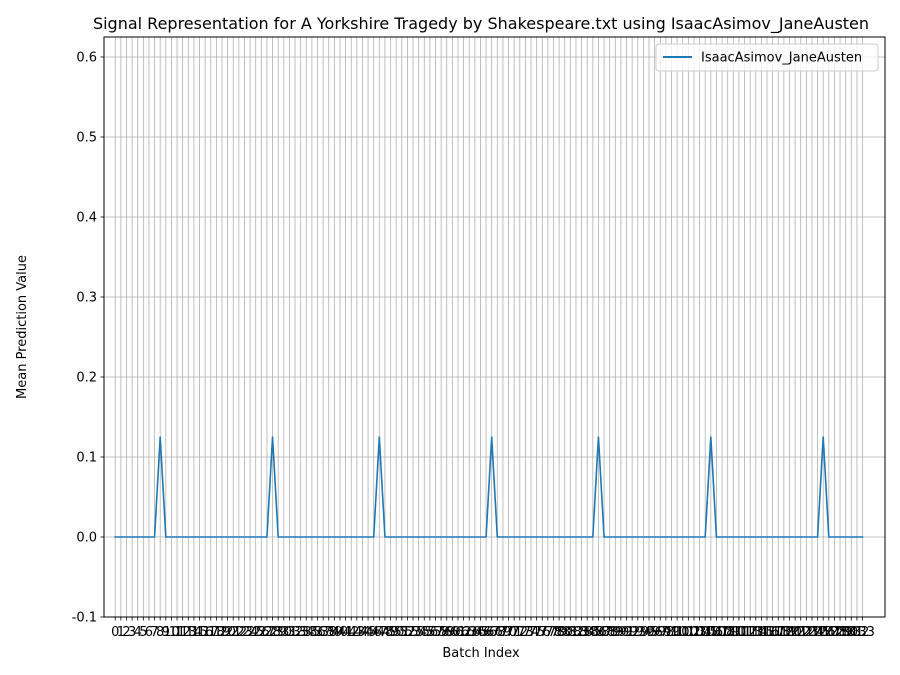 The image size is (900, 675). I want to click on x-tick-label: 50, so click(396, 632).